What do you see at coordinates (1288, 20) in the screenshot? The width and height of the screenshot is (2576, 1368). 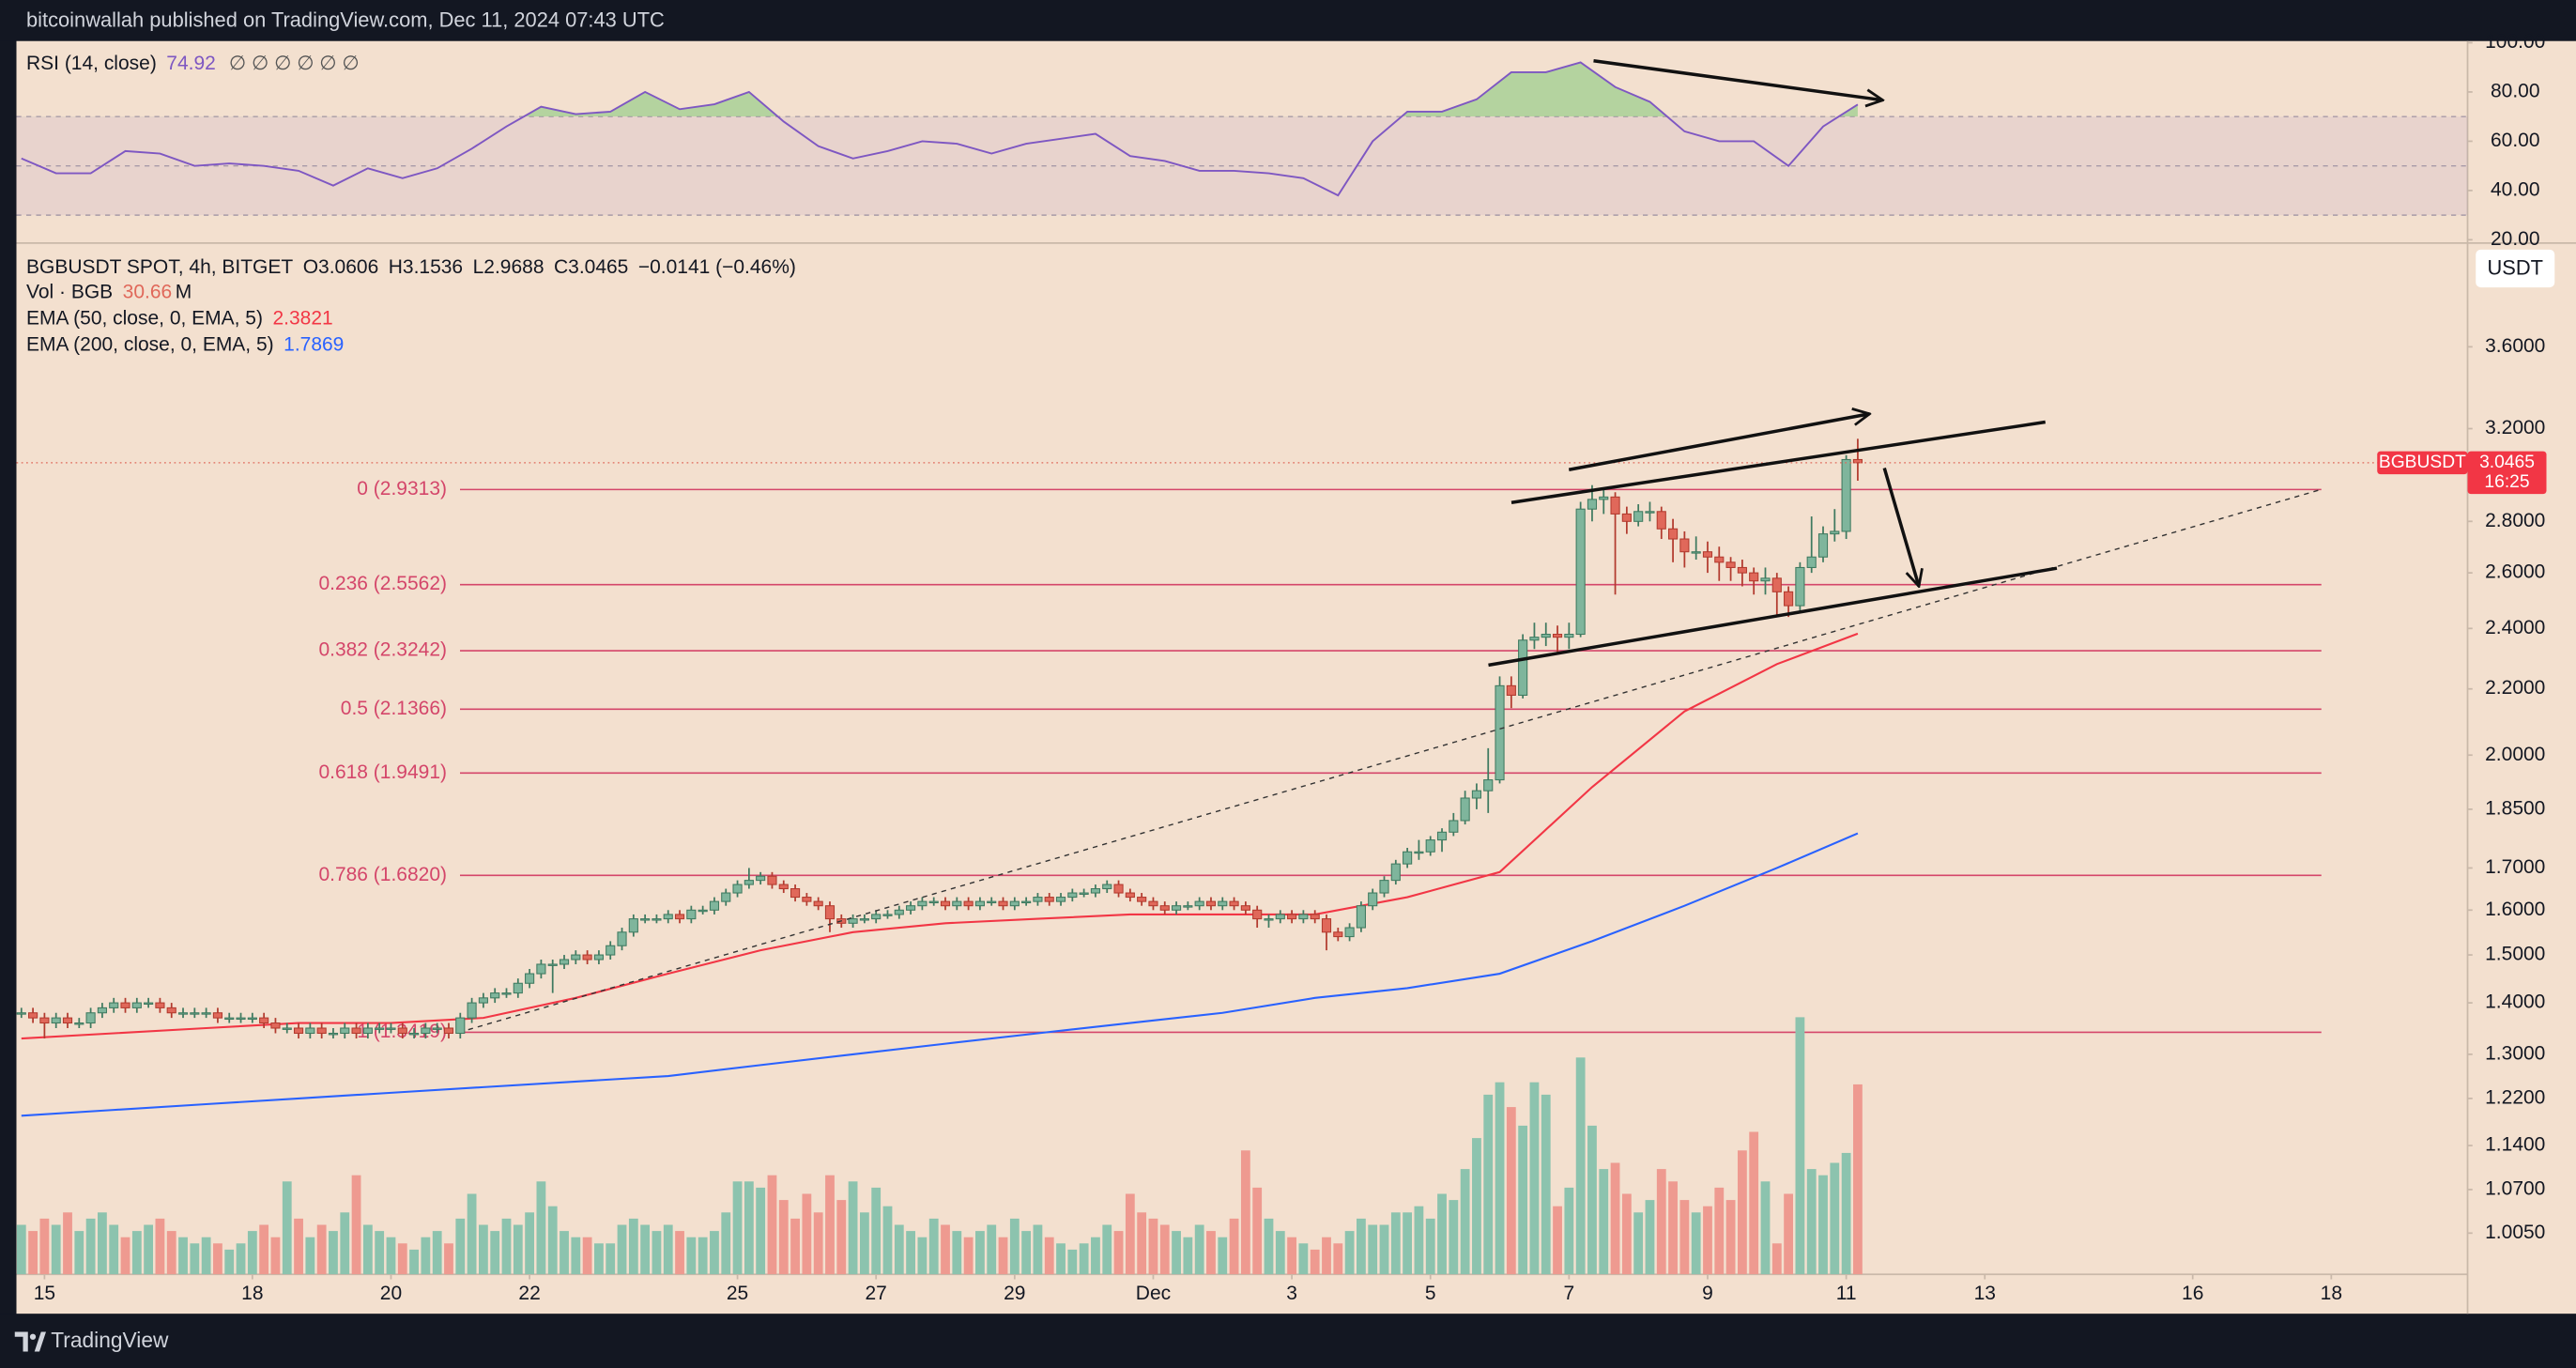 I see `top-bar` at bounding box center [1288, 20].